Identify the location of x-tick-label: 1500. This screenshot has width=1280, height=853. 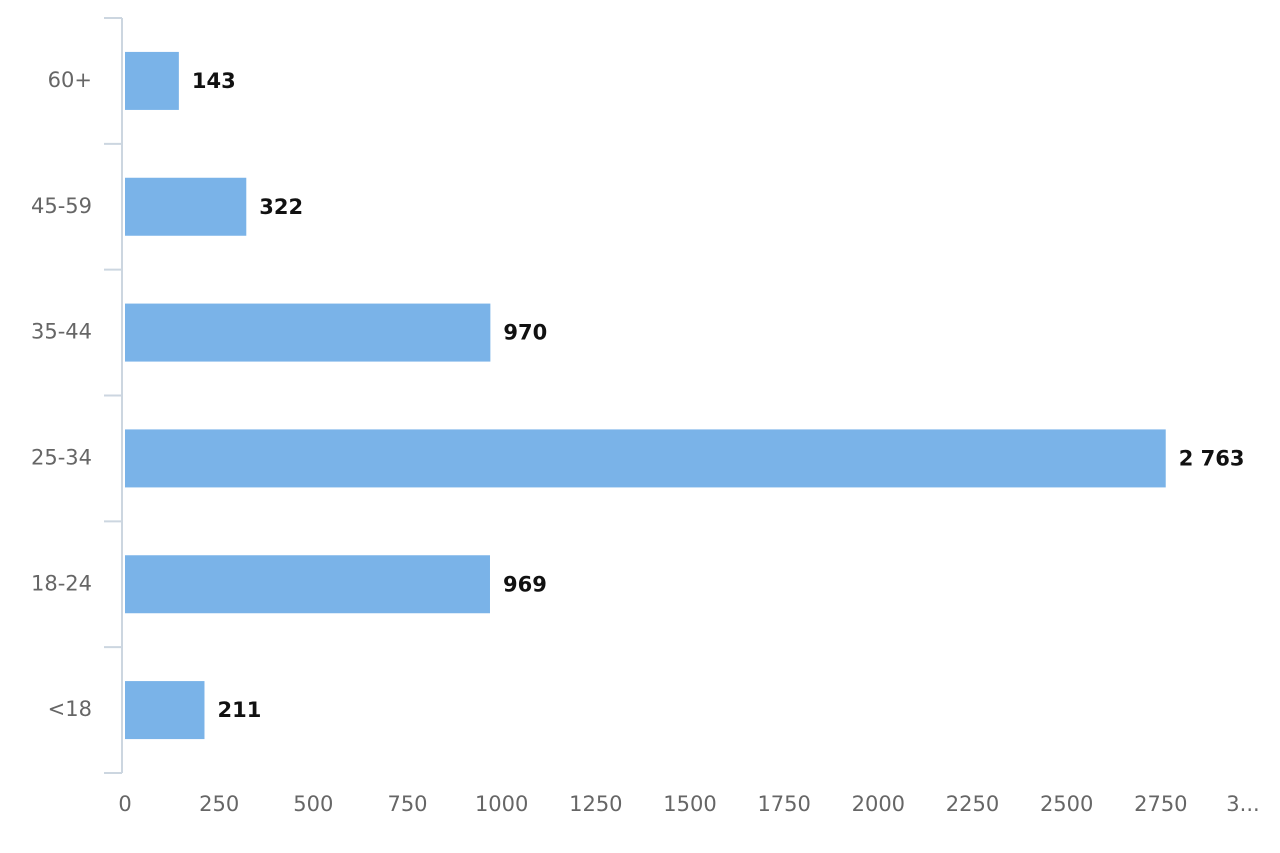
(689, 804).